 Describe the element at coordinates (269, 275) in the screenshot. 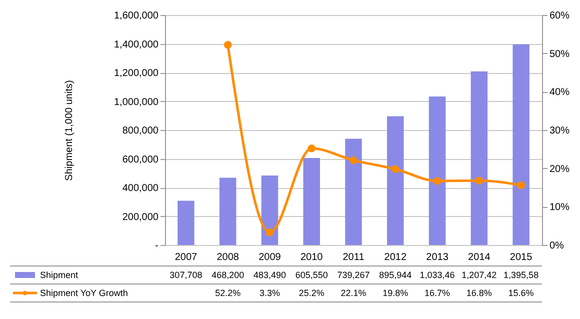

I see `data-label: 483,490` at that location.